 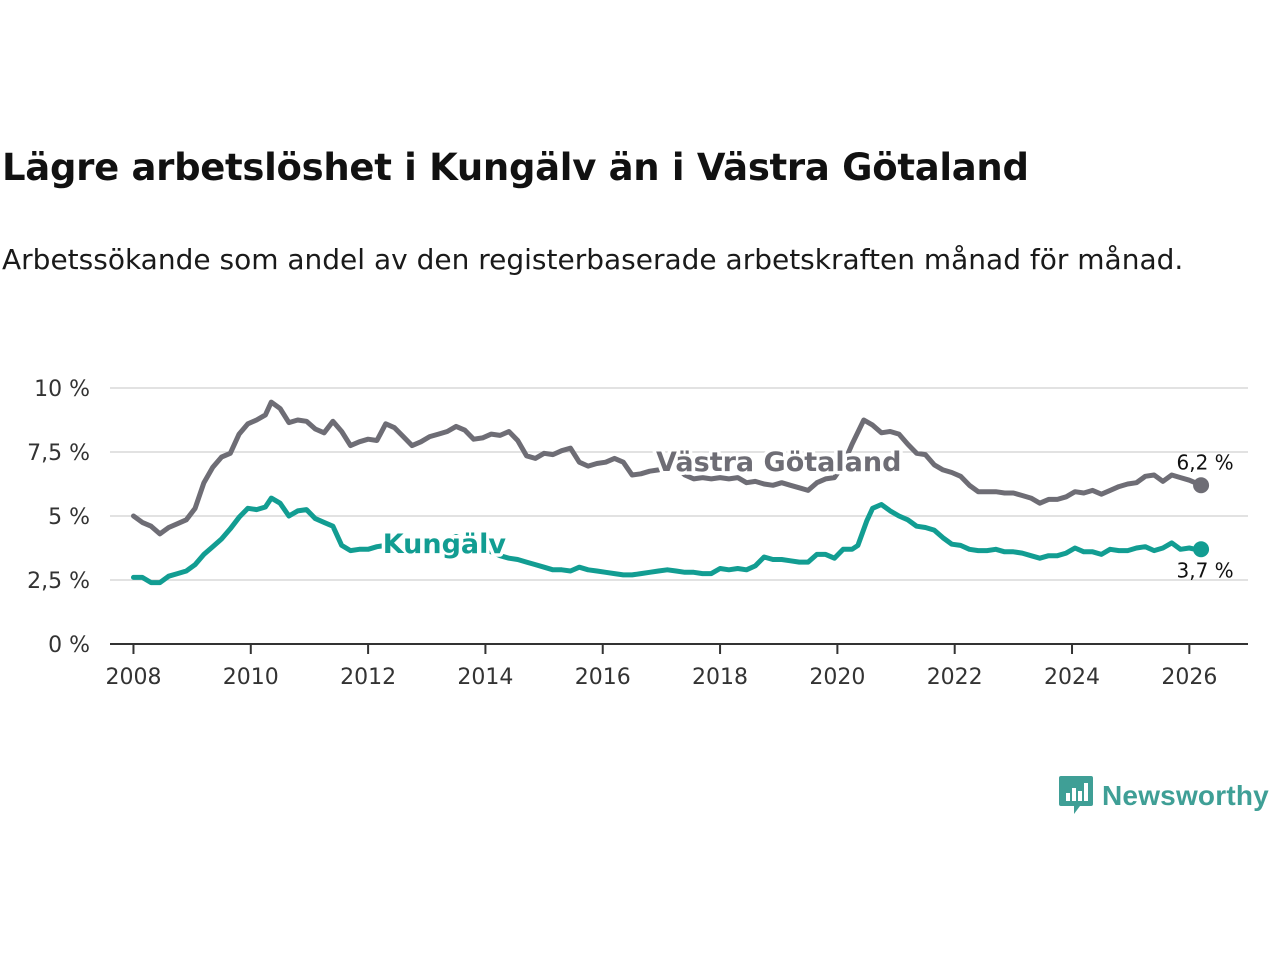 I want to click on x-tick-label: 2008, so click(x=133, y=677).